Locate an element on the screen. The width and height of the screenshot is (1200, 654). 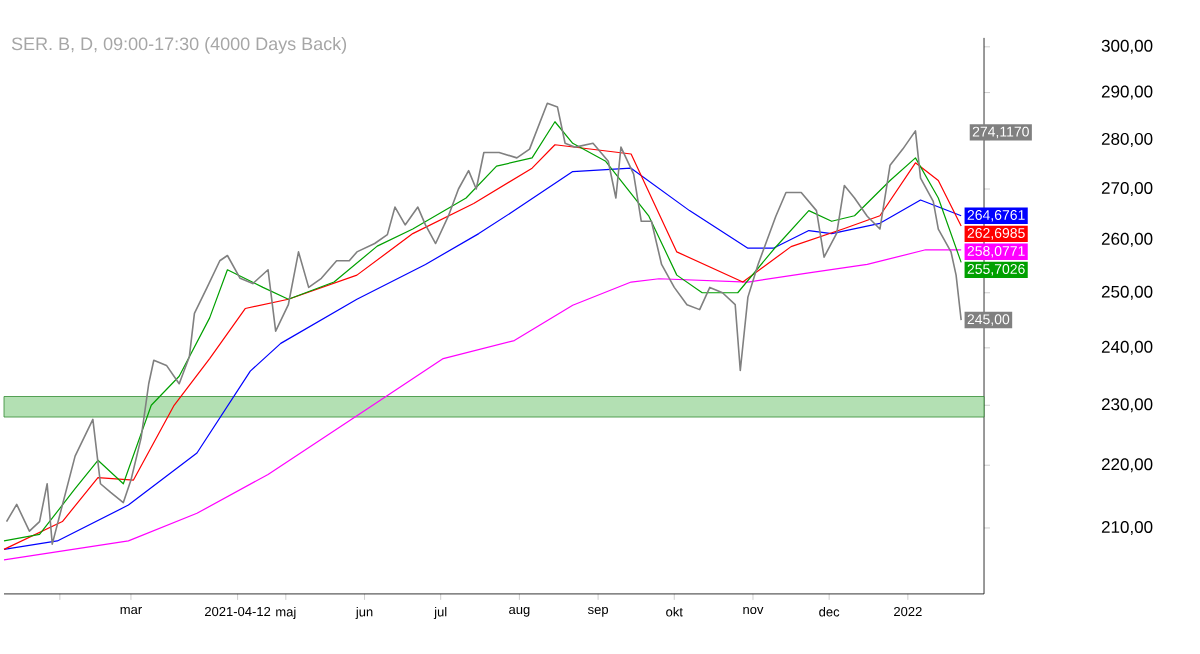
y-tick-label: 220,00 is located at coordinates (1127, 465).